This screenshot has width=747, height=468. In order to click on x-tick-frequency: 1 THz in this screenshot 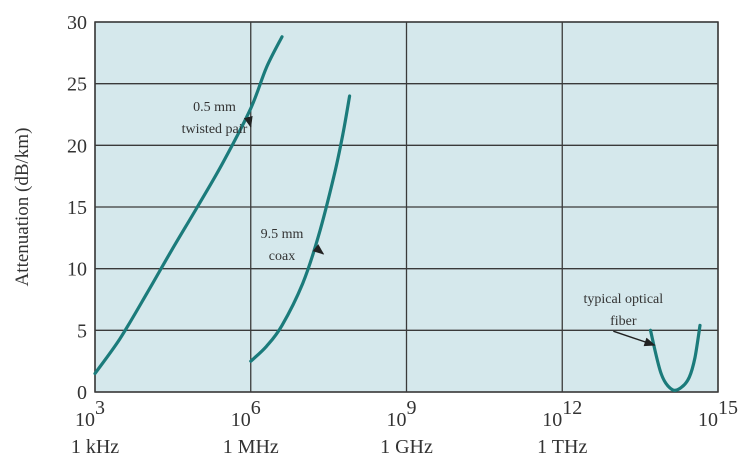, I will do `click(562, 447)`.